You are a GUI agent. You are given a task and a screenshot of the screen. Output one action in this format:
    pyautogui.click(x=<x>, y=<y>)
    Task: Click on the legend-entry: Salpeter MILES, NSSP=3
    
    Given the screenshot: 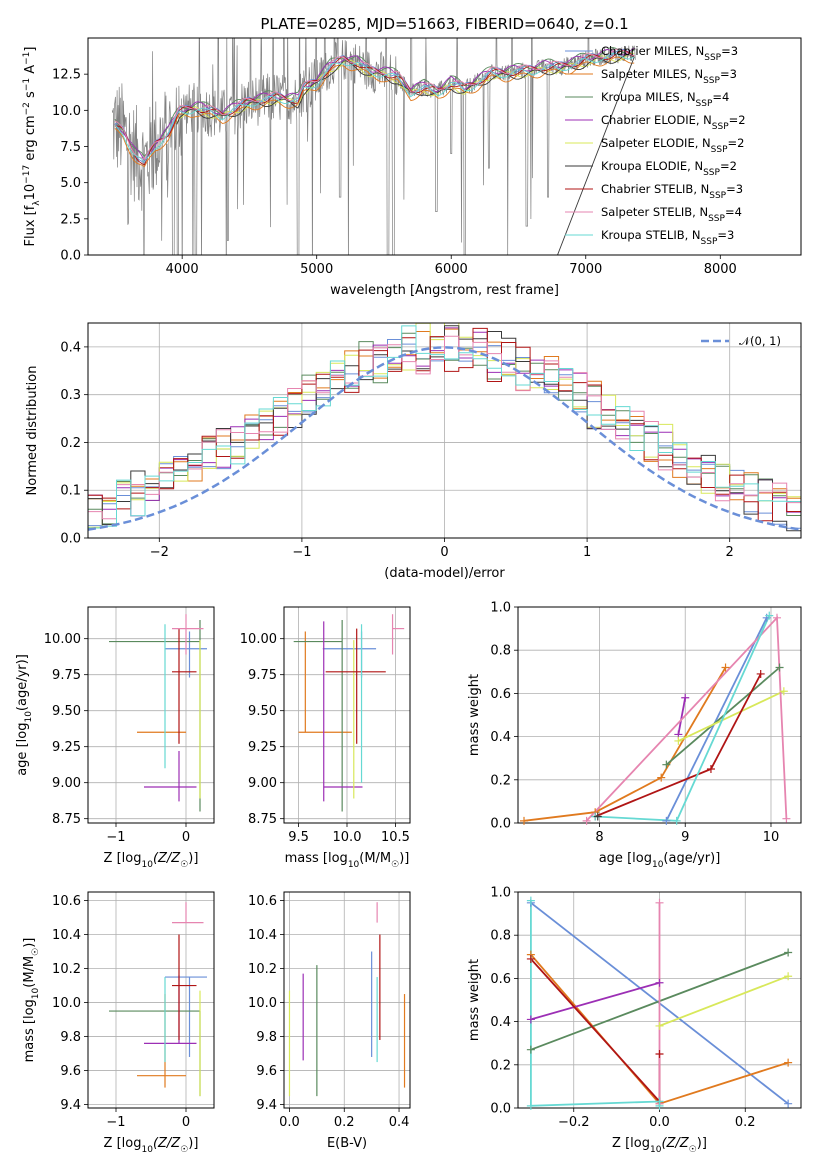 What is the action you would take?
    pyautogui.click(x=669, y=76)
    